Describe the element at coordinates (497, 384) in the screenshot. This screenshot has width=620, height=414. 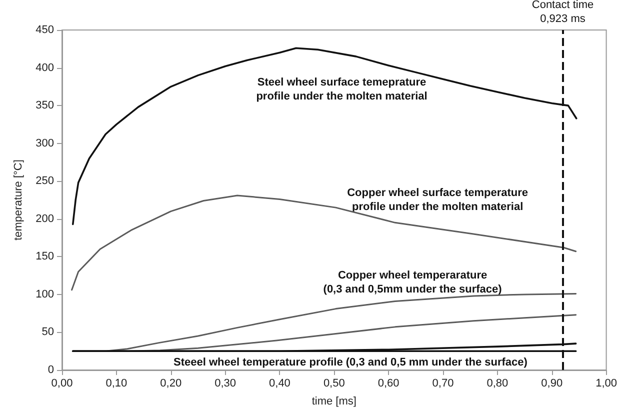
I see `x-tick-label: 0,80` at that location.